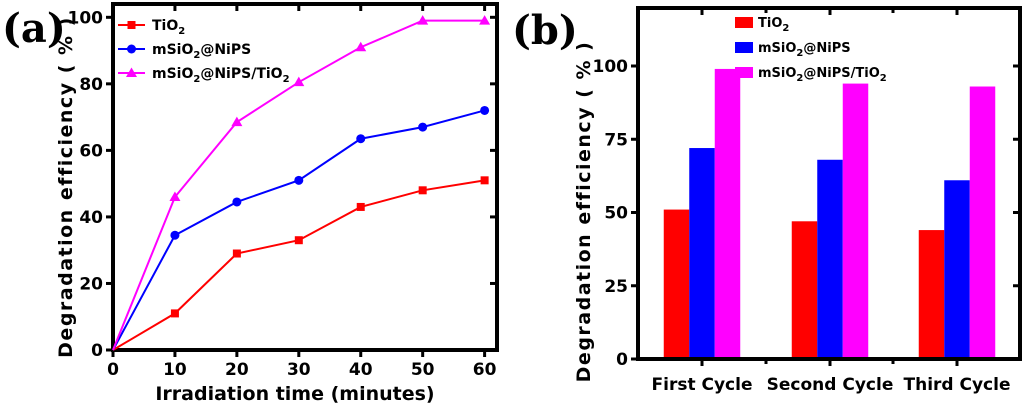 The height and width of the screenshot is (410, 1024). I want to click on y-tick-label: 100, so click(611, 67).